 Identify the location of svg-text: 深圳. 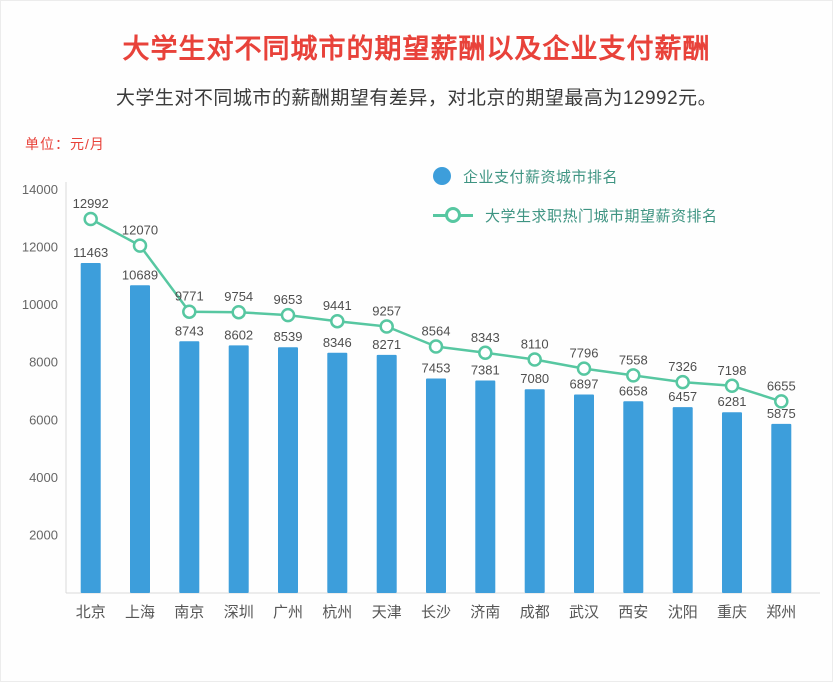
(239, 612).